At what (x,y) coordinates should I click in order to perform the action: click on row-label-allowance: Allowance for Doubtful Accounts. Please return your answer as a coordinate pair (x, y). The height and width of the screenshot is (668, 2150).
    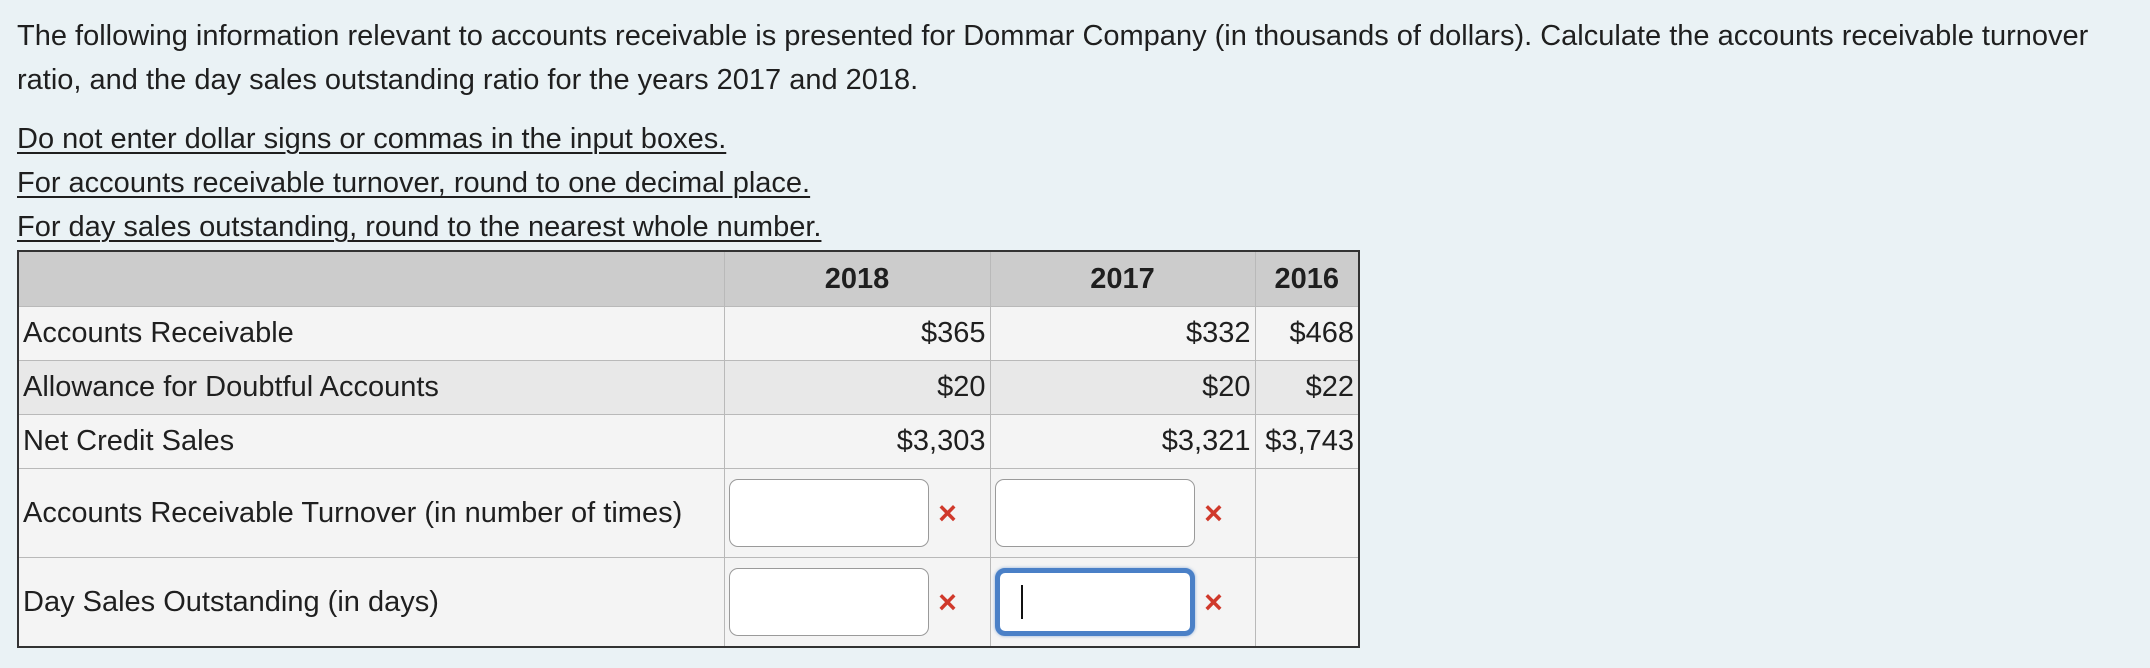
    Looking at the image, I should click on (371, 387).